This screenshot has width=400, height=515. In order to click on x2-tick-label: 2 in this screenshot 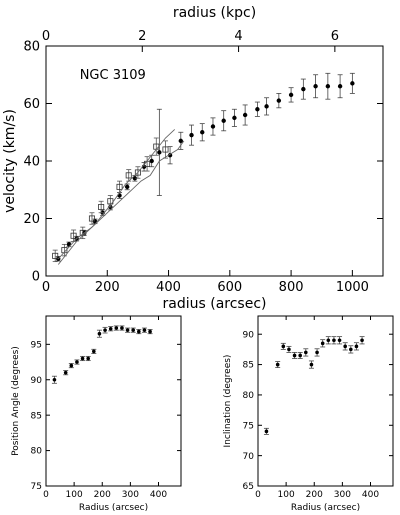, I will do `click(142, 36)`.